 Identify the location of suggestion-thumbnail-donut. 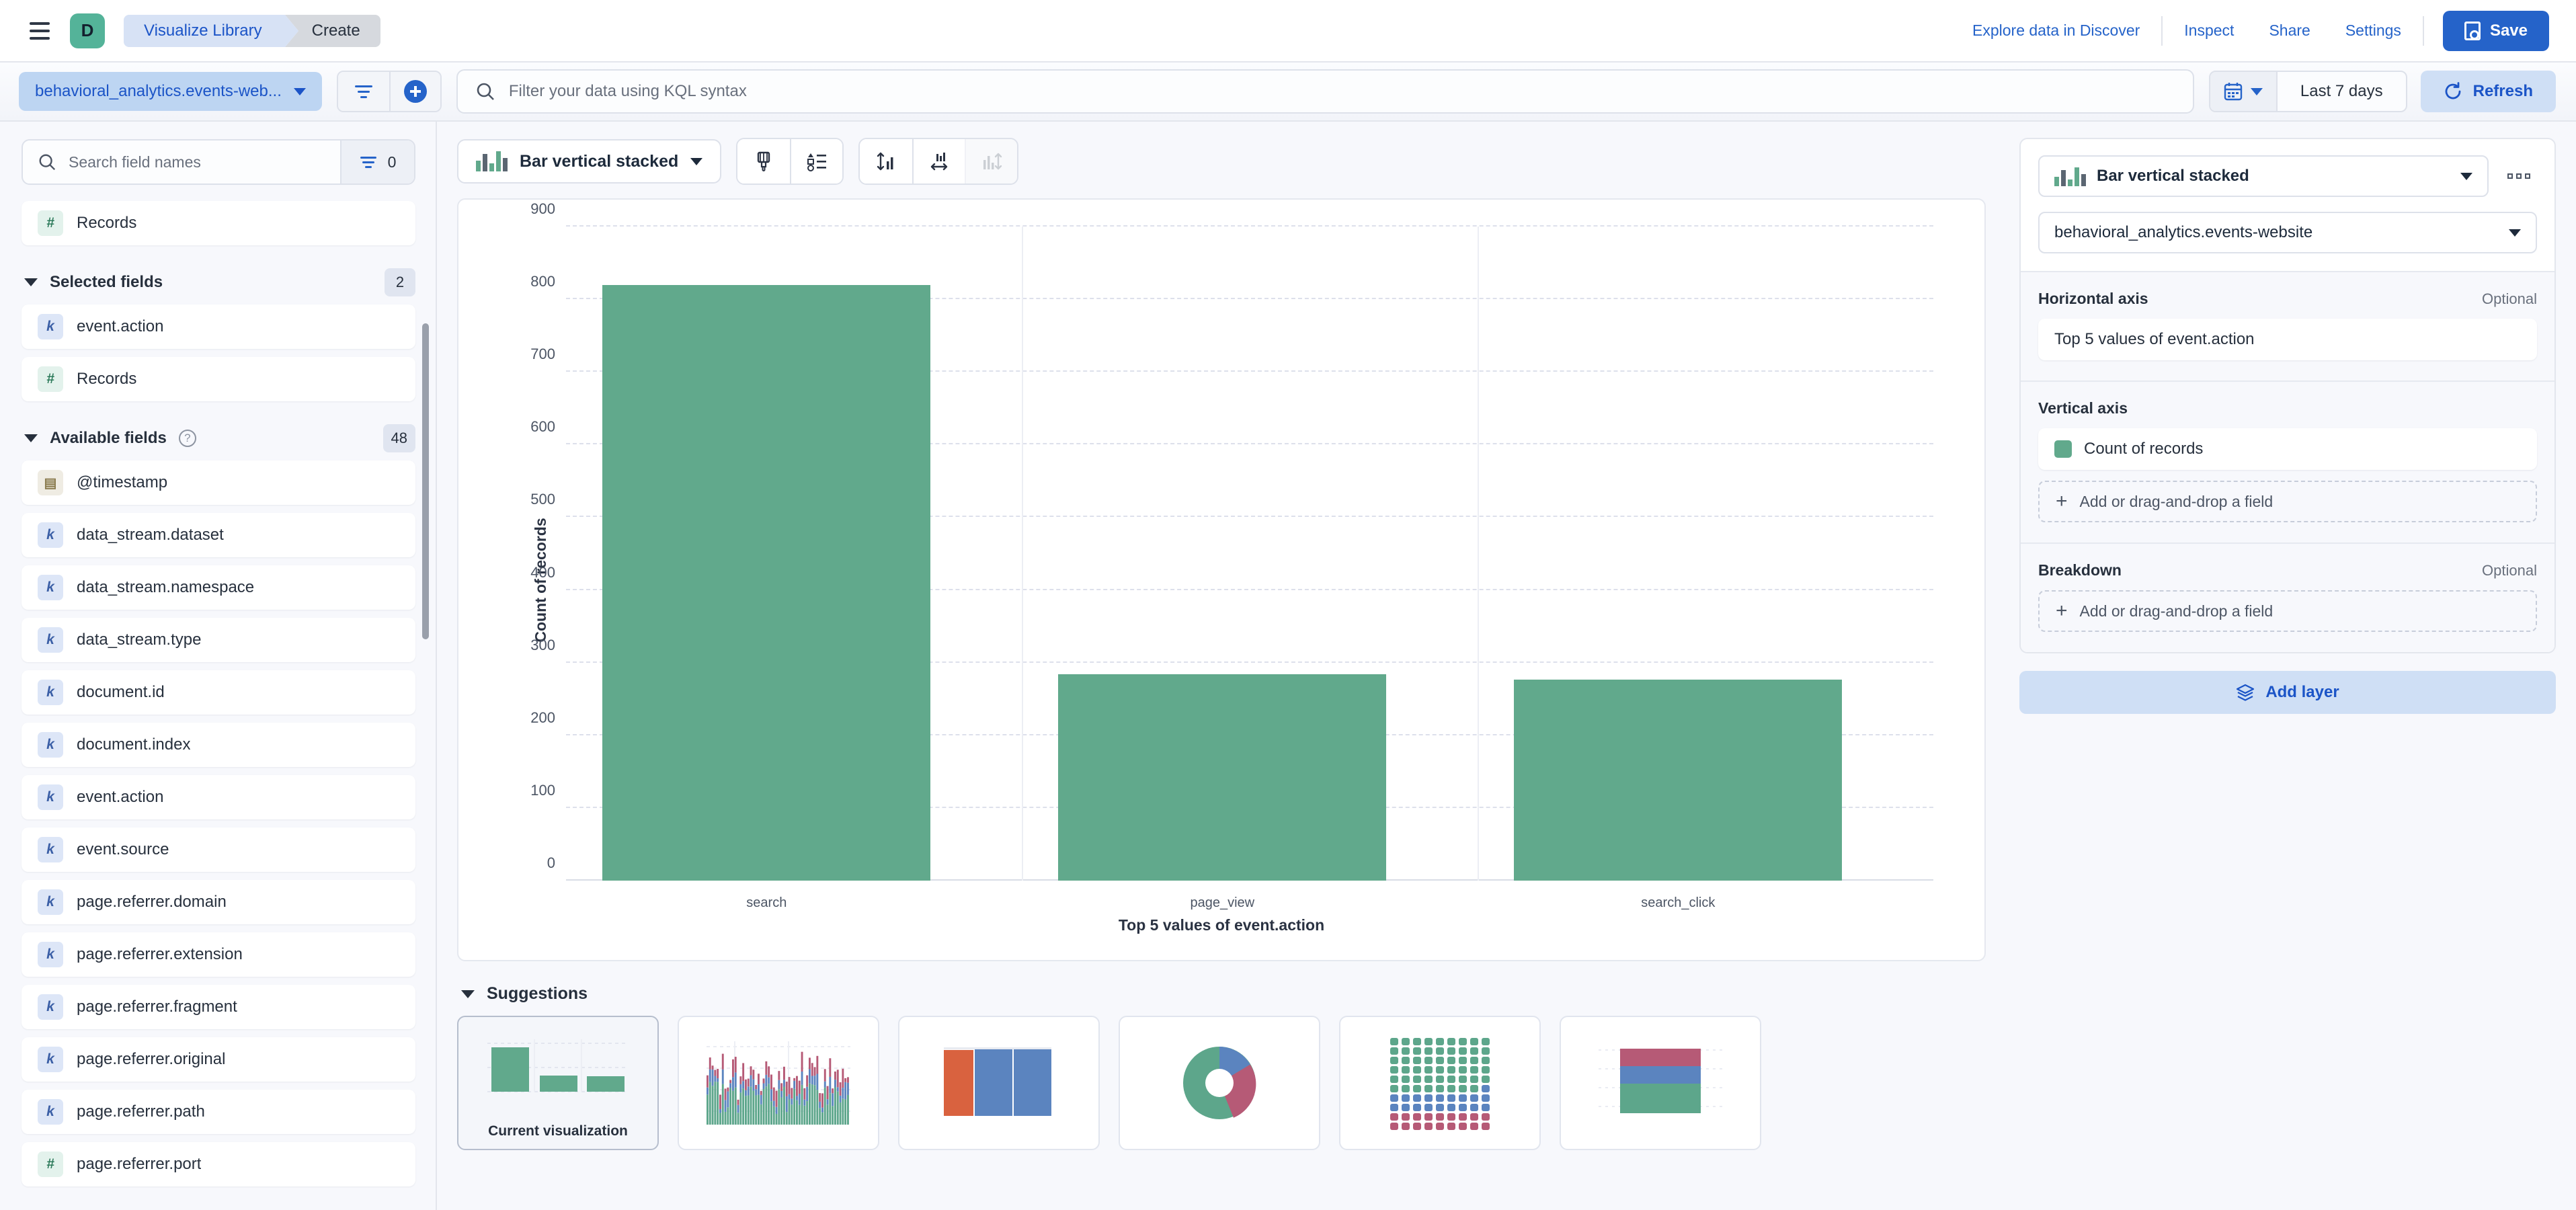
(1219, 1082).